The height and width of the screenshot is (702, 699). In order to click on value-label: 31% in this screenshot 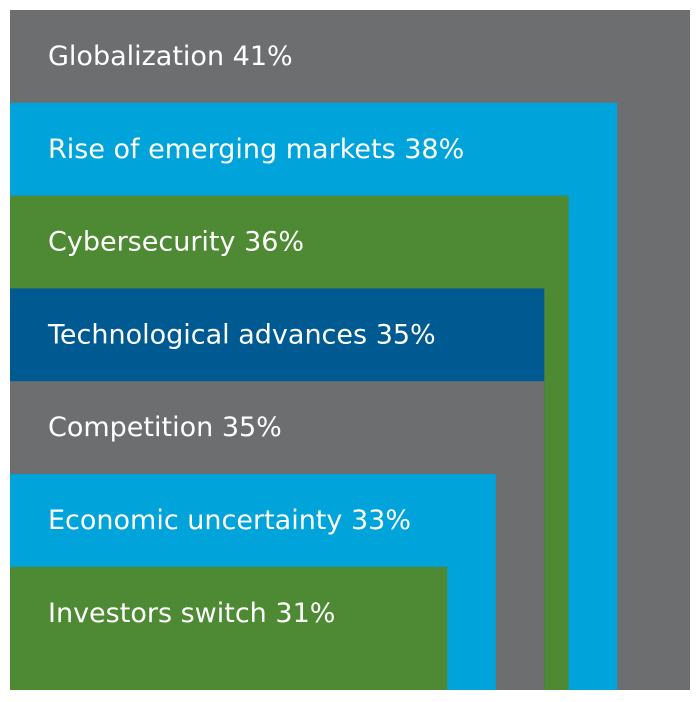, I will do `click(305, 612)`.